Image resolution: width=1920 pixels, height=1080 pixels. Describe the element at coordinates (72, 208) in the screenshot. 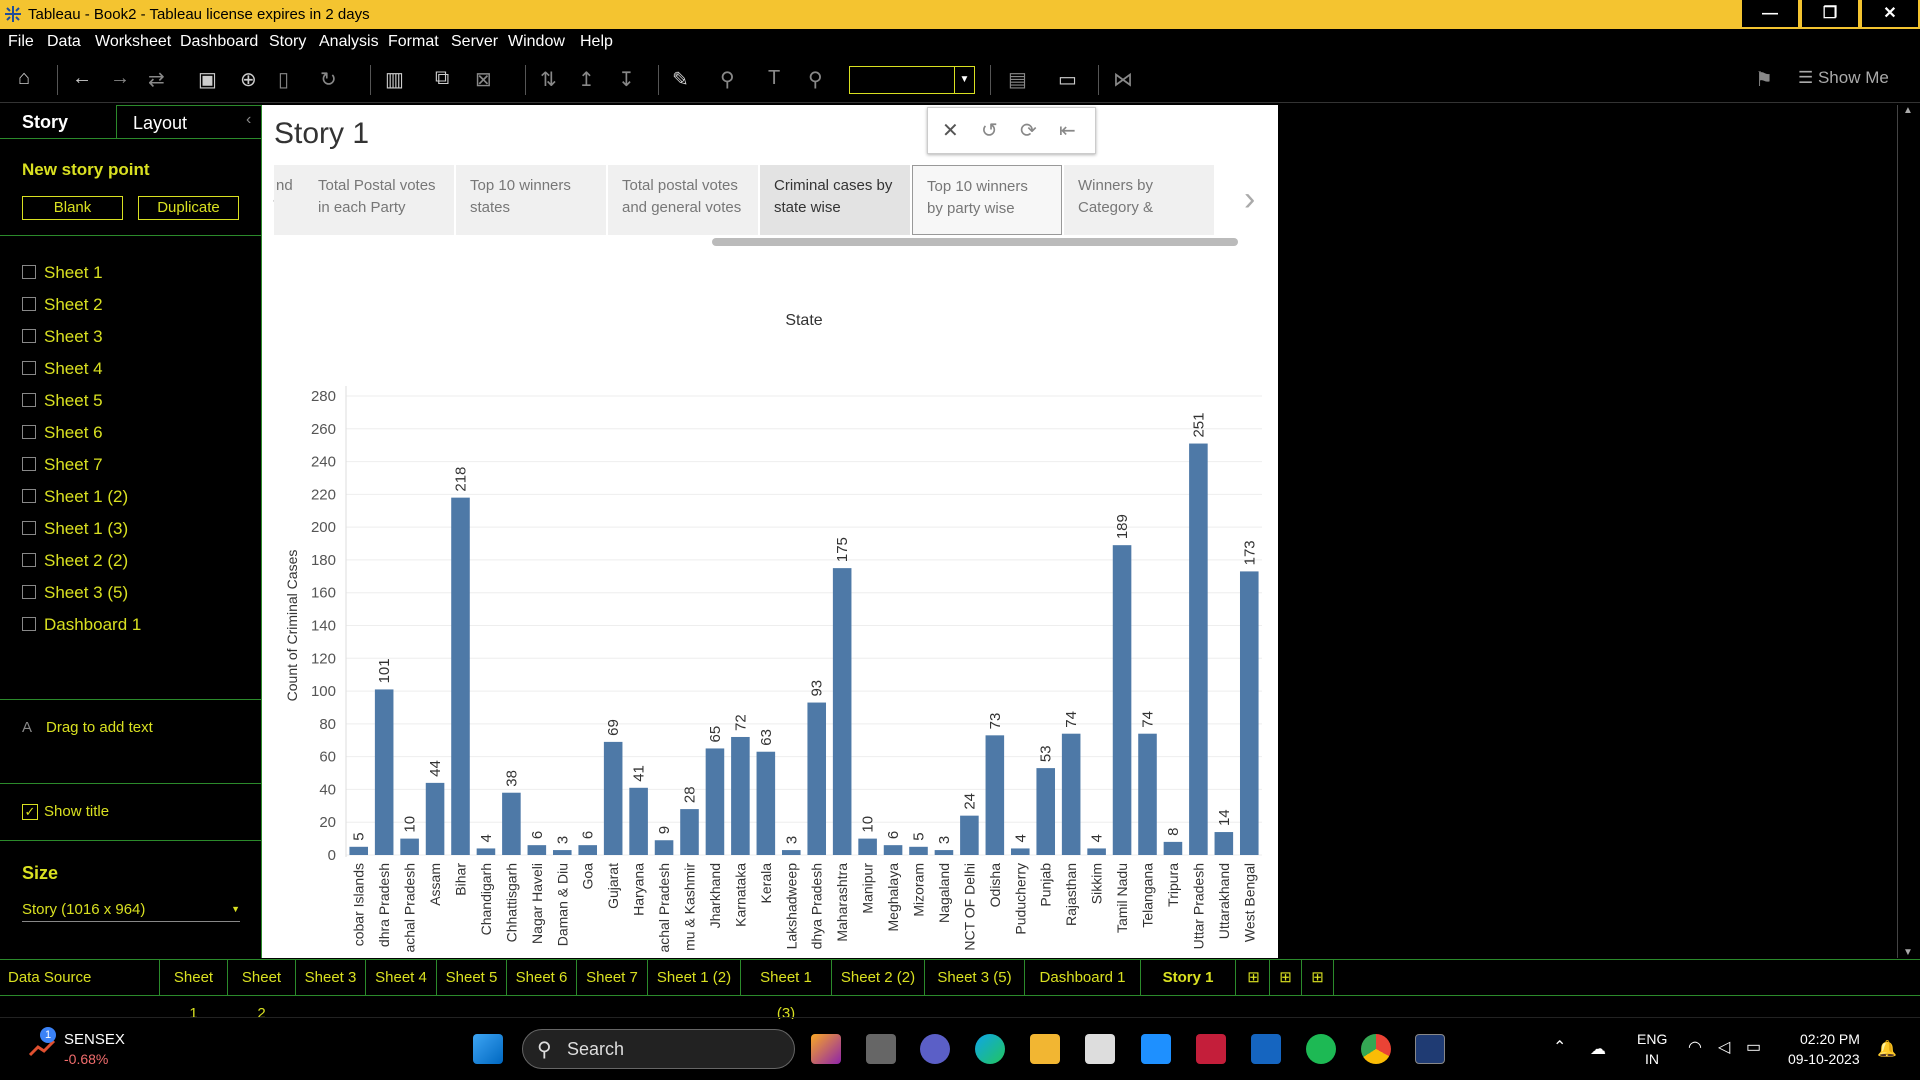

I see `blank-button: Blank` at that location.